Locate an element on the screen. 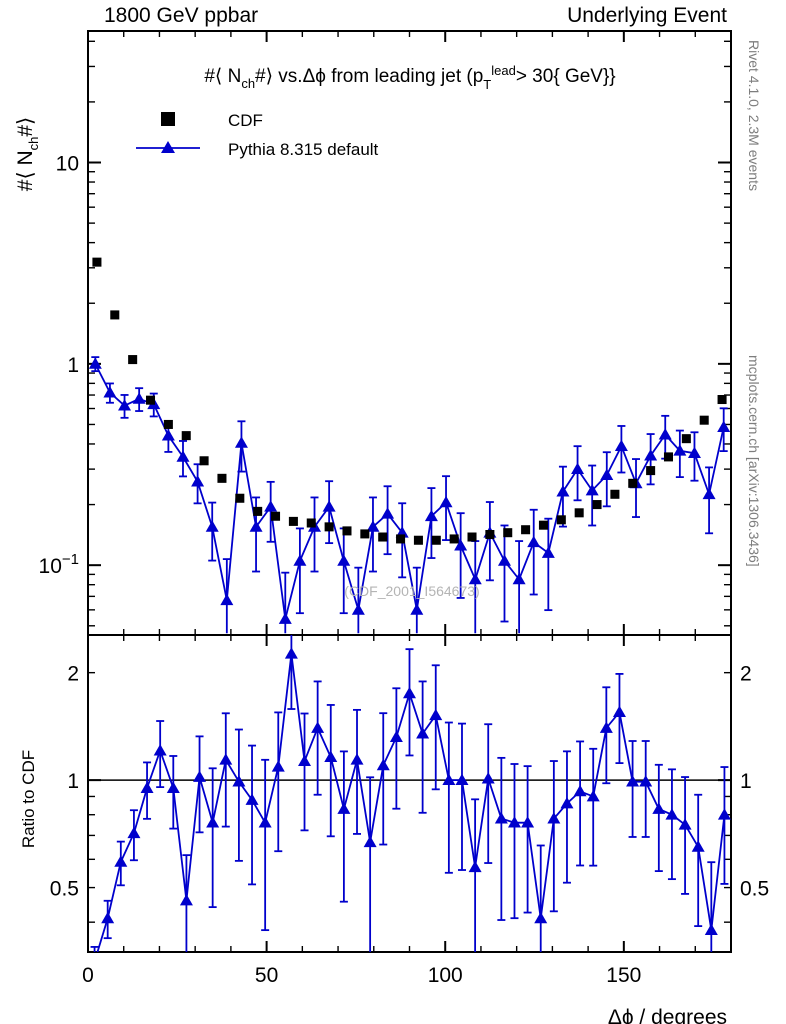 Image resolution: width=786 pixels, height=1024 pixels. mcplots-citation-label: mcplots.cern.ch [arXiv:1306.3436] is located at coordinates (754, 461).